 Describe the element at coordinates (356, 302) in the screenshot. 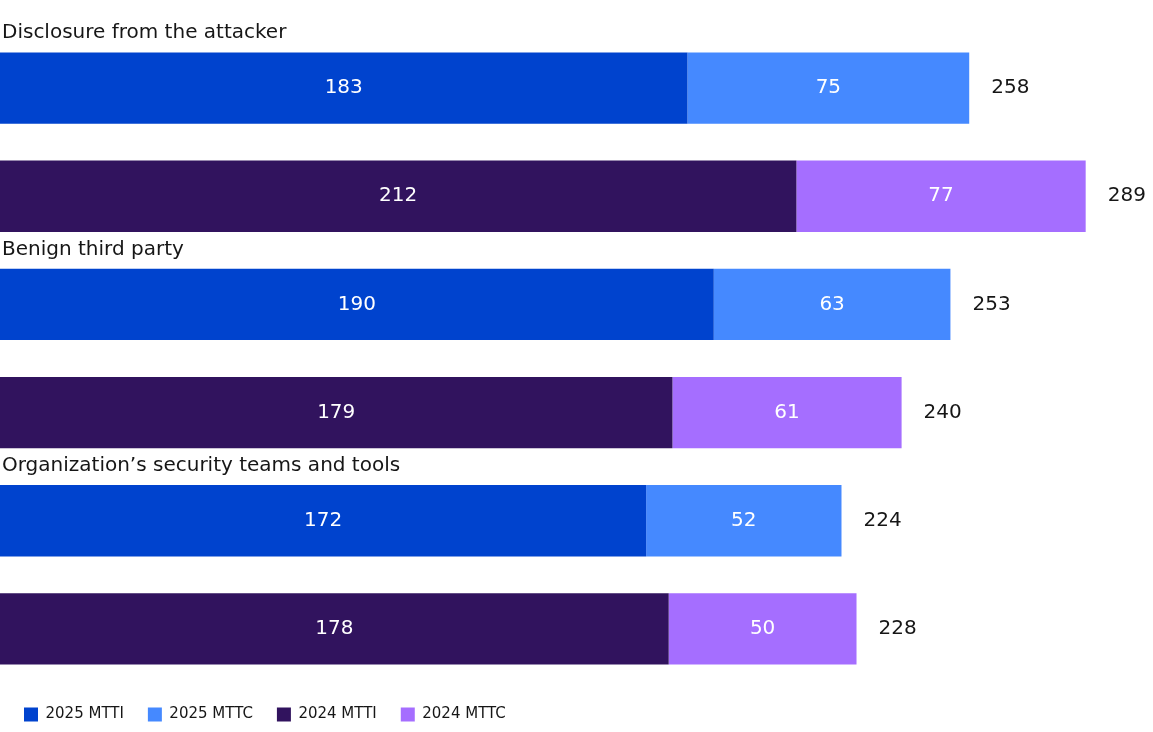

I see `data-label: 190` at that location.